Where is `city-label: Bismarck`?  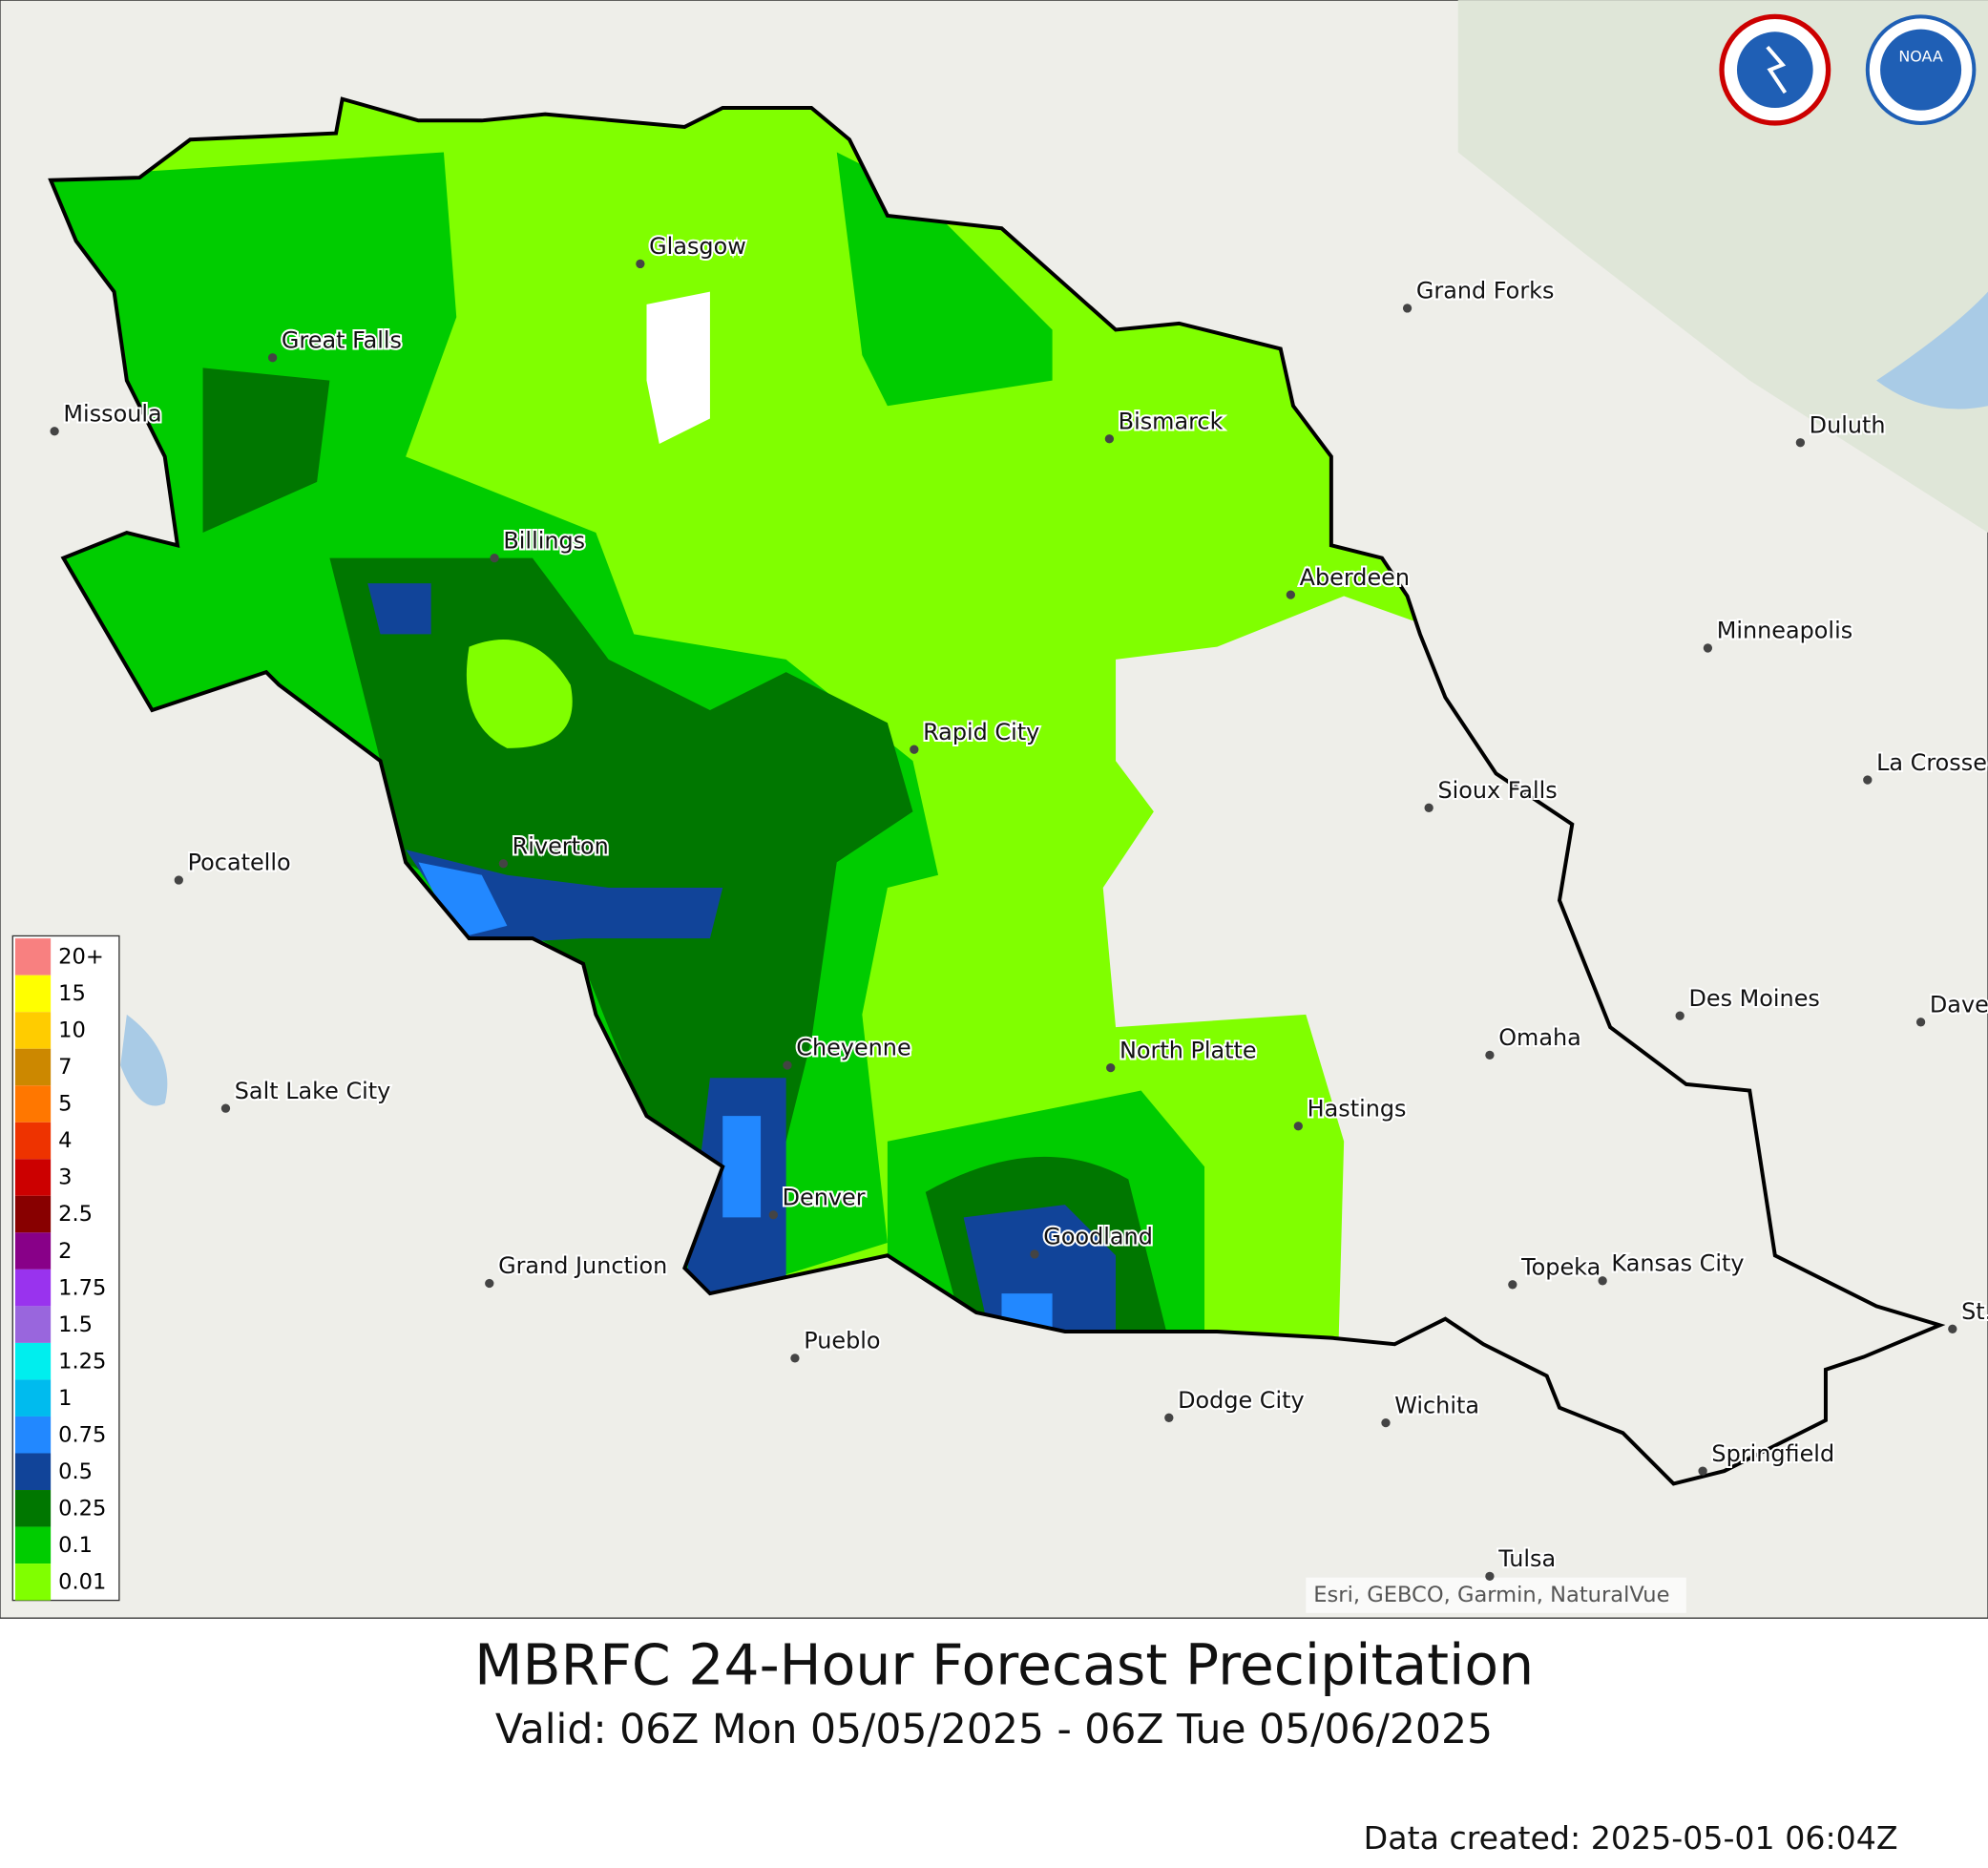
city-label: Bismarck is located at coordinates (1171, 421).